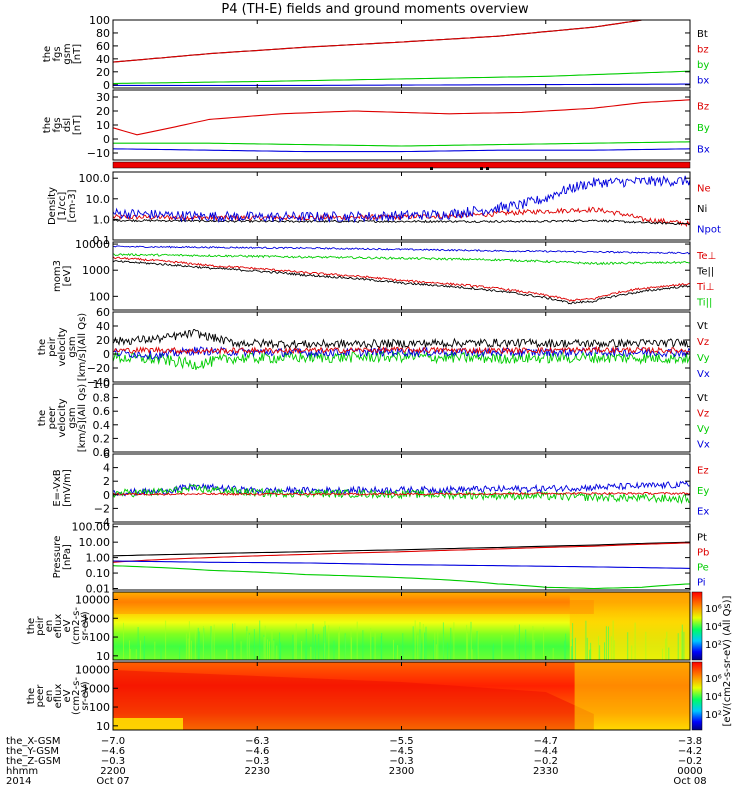 The height and width of the screenshot is (800, 750). Describe the element at coordinates (67, 276) in the screenshot. I see `y-axis-label: [eV]` at that location.